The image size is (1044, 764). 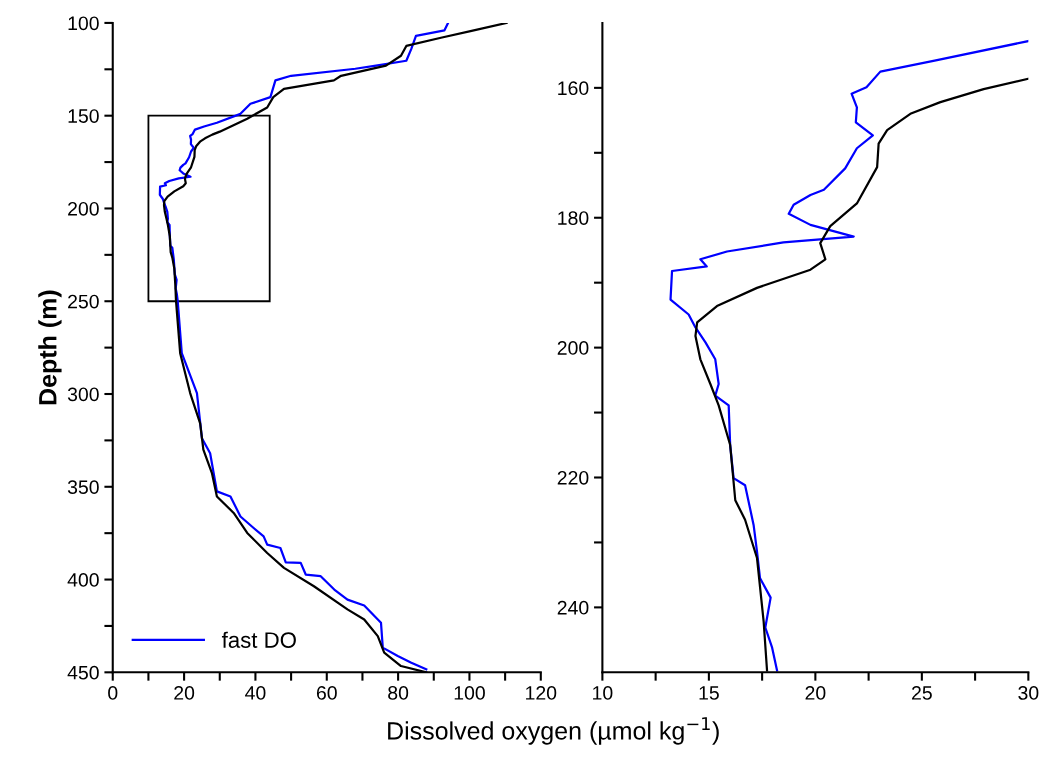 I want to click on y-tick-label: 220, so click(x=573, y=477).